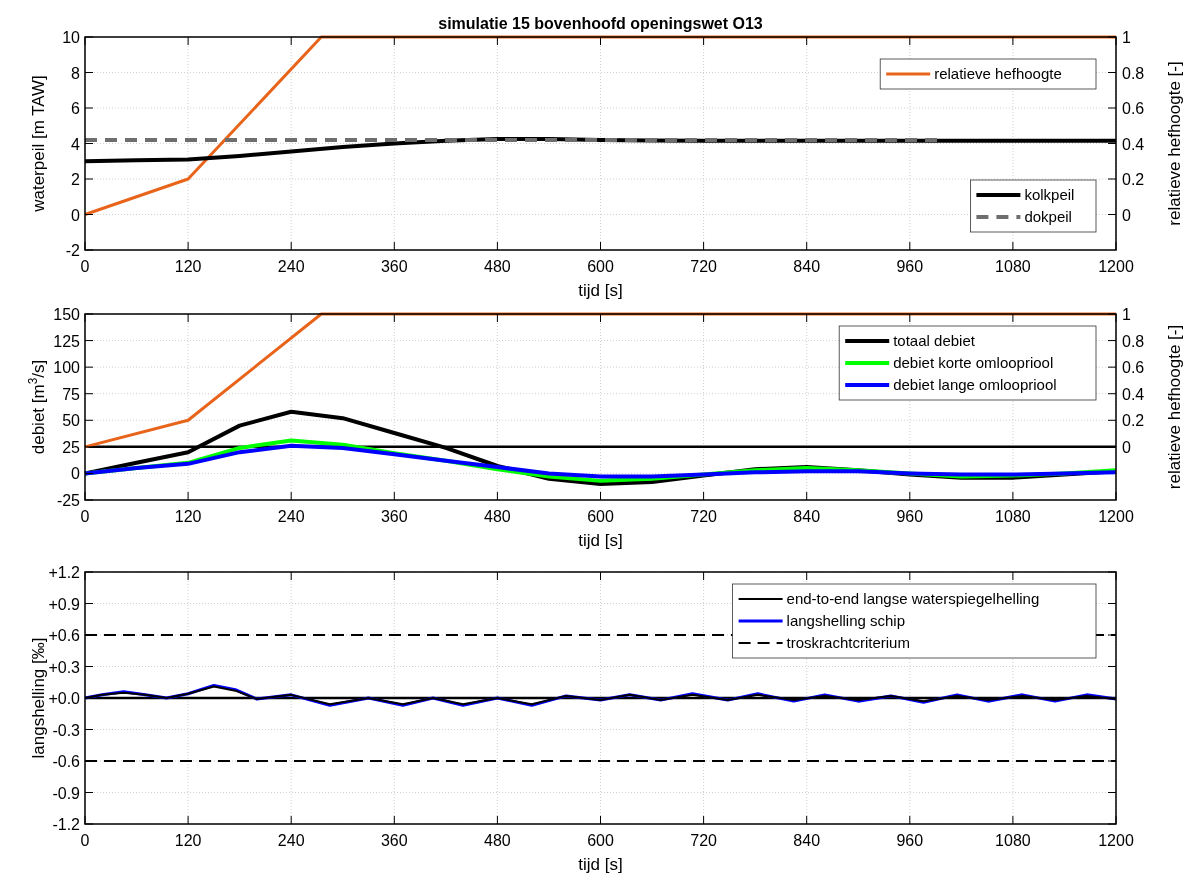 The width and height of the screenshot is (1199, 890). I want to click on y-tick-label: 2, so click(76, 179).